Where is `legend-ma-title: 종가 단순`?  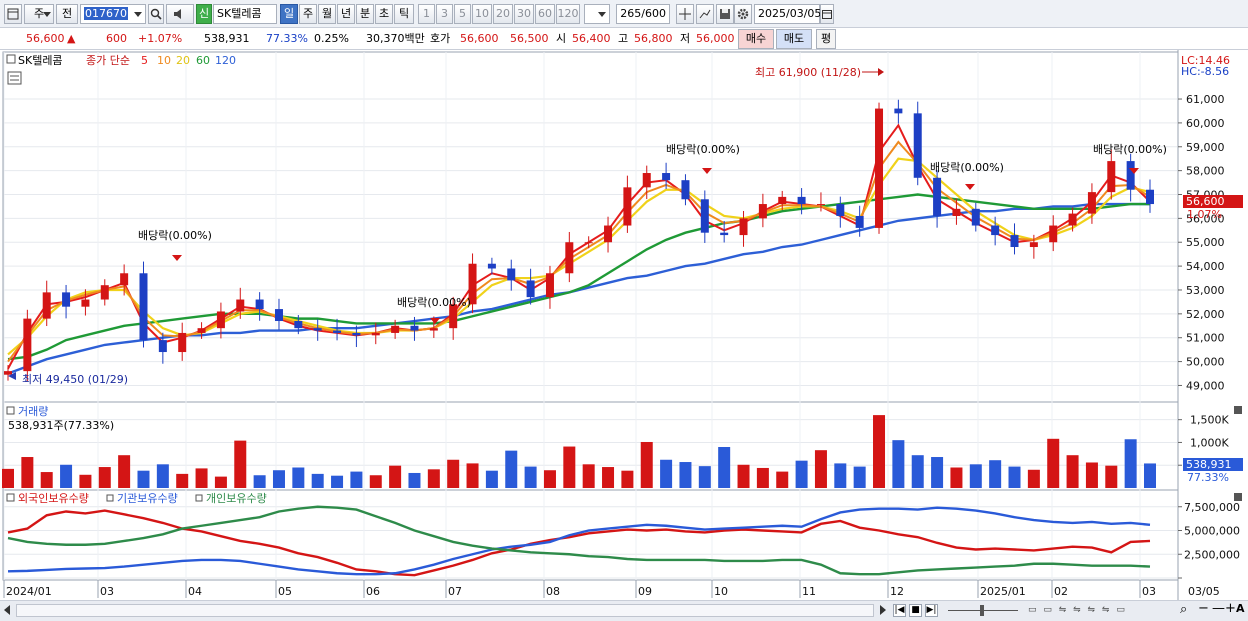 legend-ma-title: 종가 단순 is located at coordinates (108, 60).